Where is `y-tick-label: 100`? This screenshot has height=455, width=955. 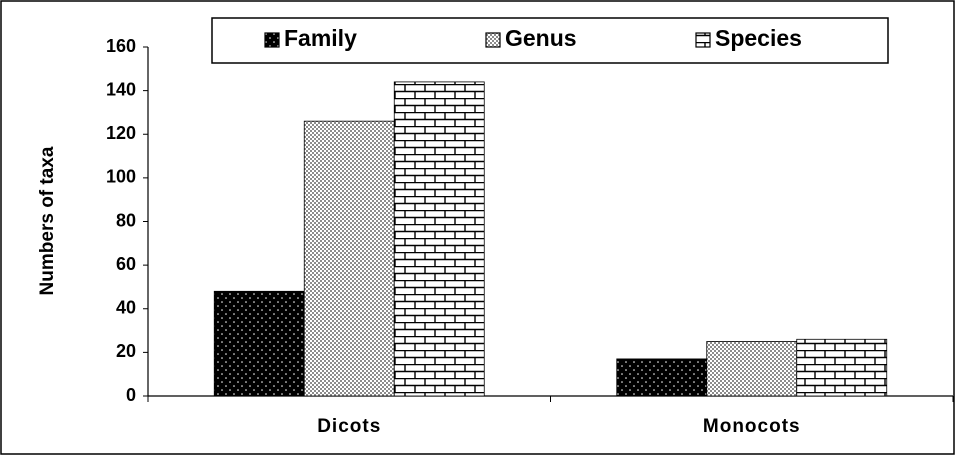 y-tick-label: 100 is located at coordinates (121, 177).